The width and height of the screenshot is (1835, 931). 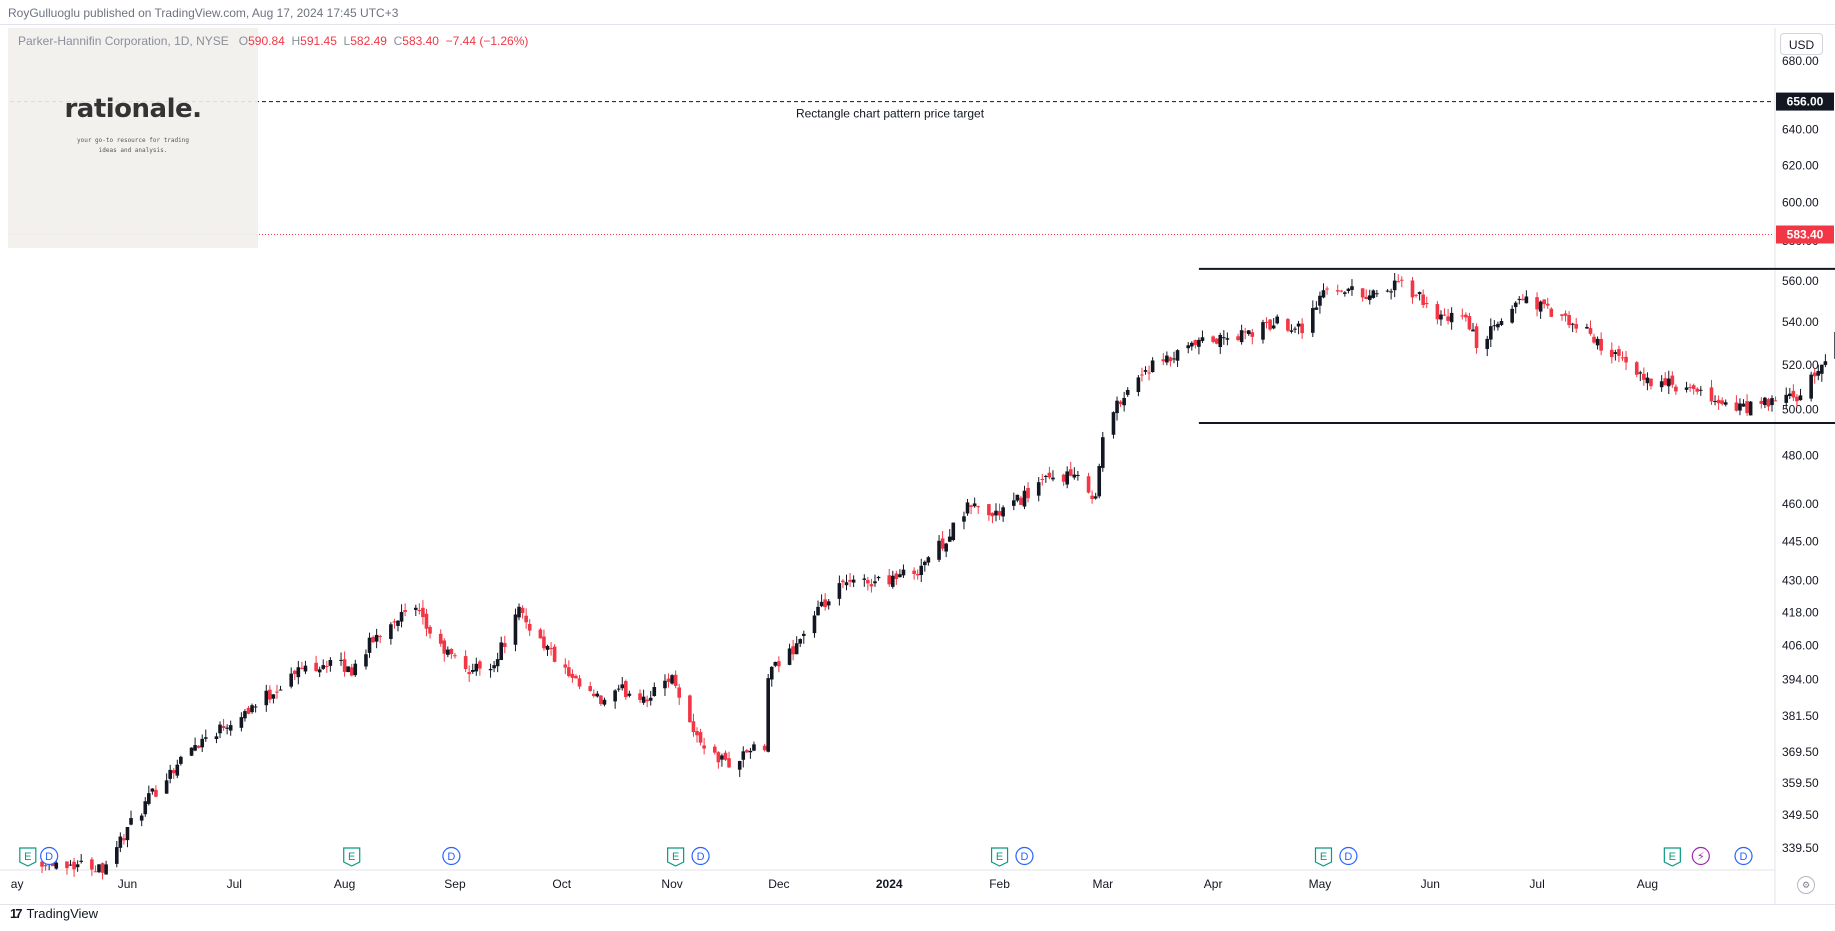 I want to click on legend-close-value: 583.40, so click(x=420, y=41).